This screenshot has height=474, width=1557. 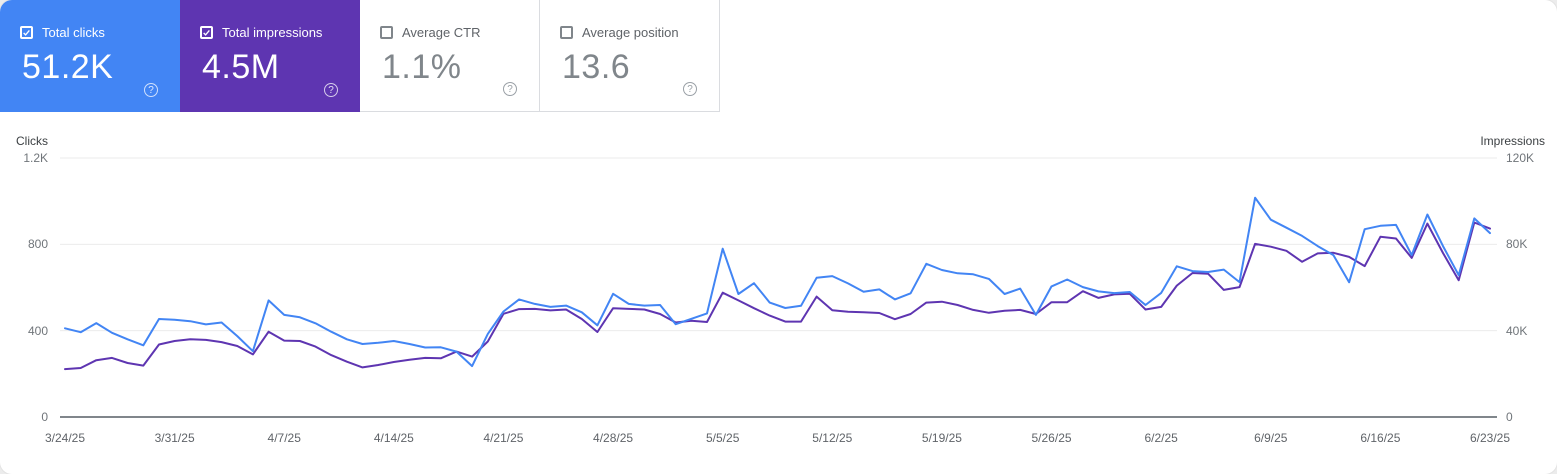 I want to click on left-axis-title: Clicks, so click(x=32, y=141).